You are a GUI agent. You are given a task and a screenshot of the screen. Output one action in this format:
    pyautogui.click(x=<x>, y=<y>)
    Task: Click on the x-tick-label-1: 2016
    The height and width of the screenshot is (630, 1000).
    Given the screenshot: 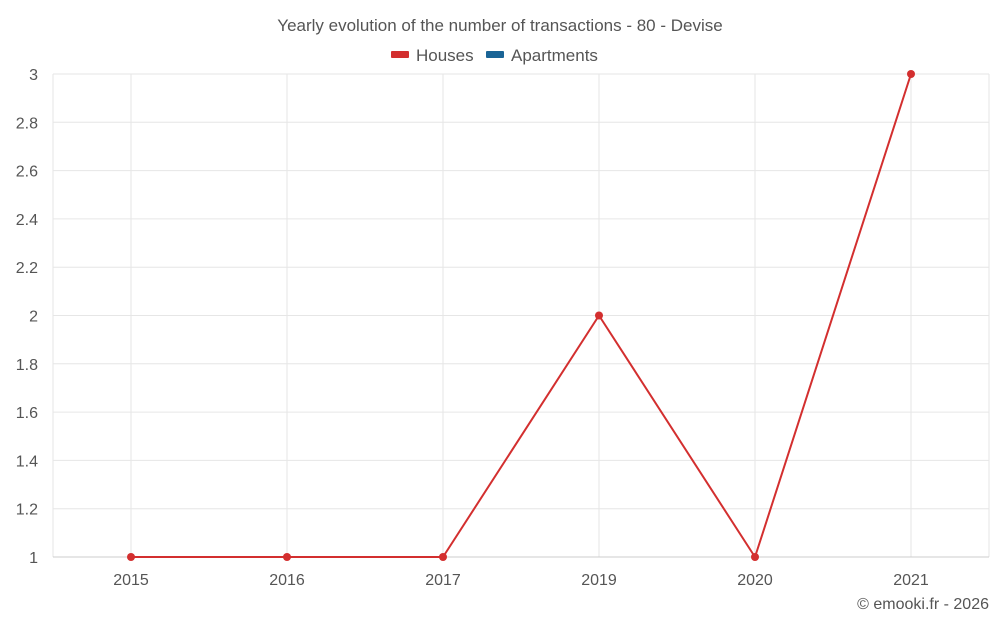 What is the action you would take?
    pyautogui.click(x=287, y=580)
    